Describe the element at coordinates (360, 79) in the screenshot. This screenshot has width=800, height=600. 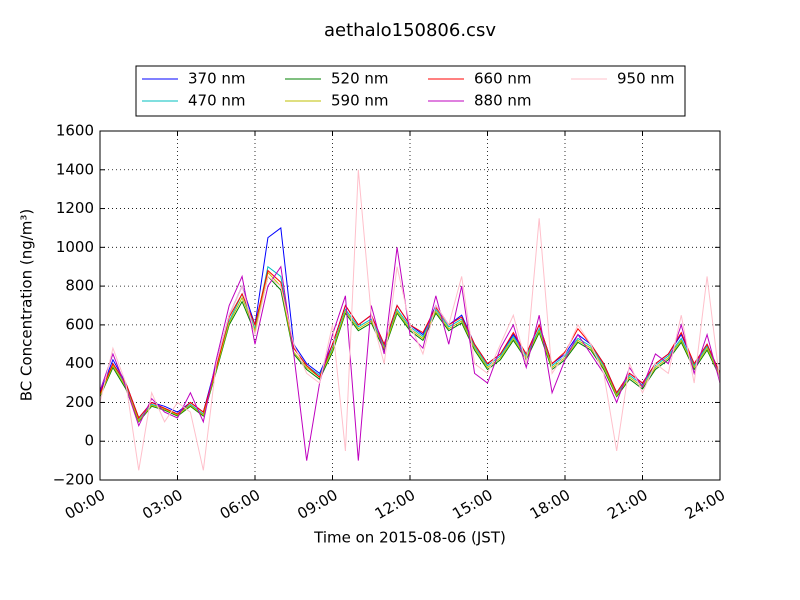
I see `legend-label: 520 nm` at that location.